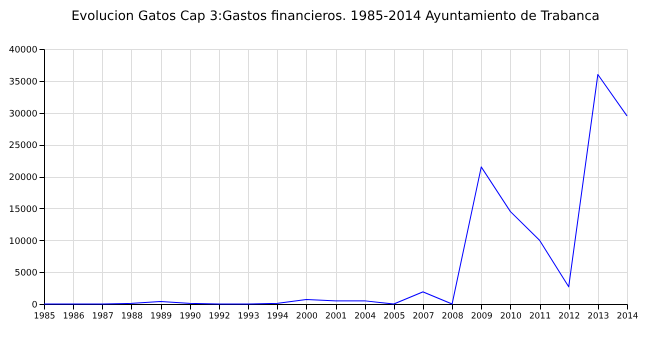 This screenshot has height=350, width=660. What do you see at coordinates (249, 317) in the screenshot?
I see `x-tick-label: 1993` at bounding box center [249, 317].